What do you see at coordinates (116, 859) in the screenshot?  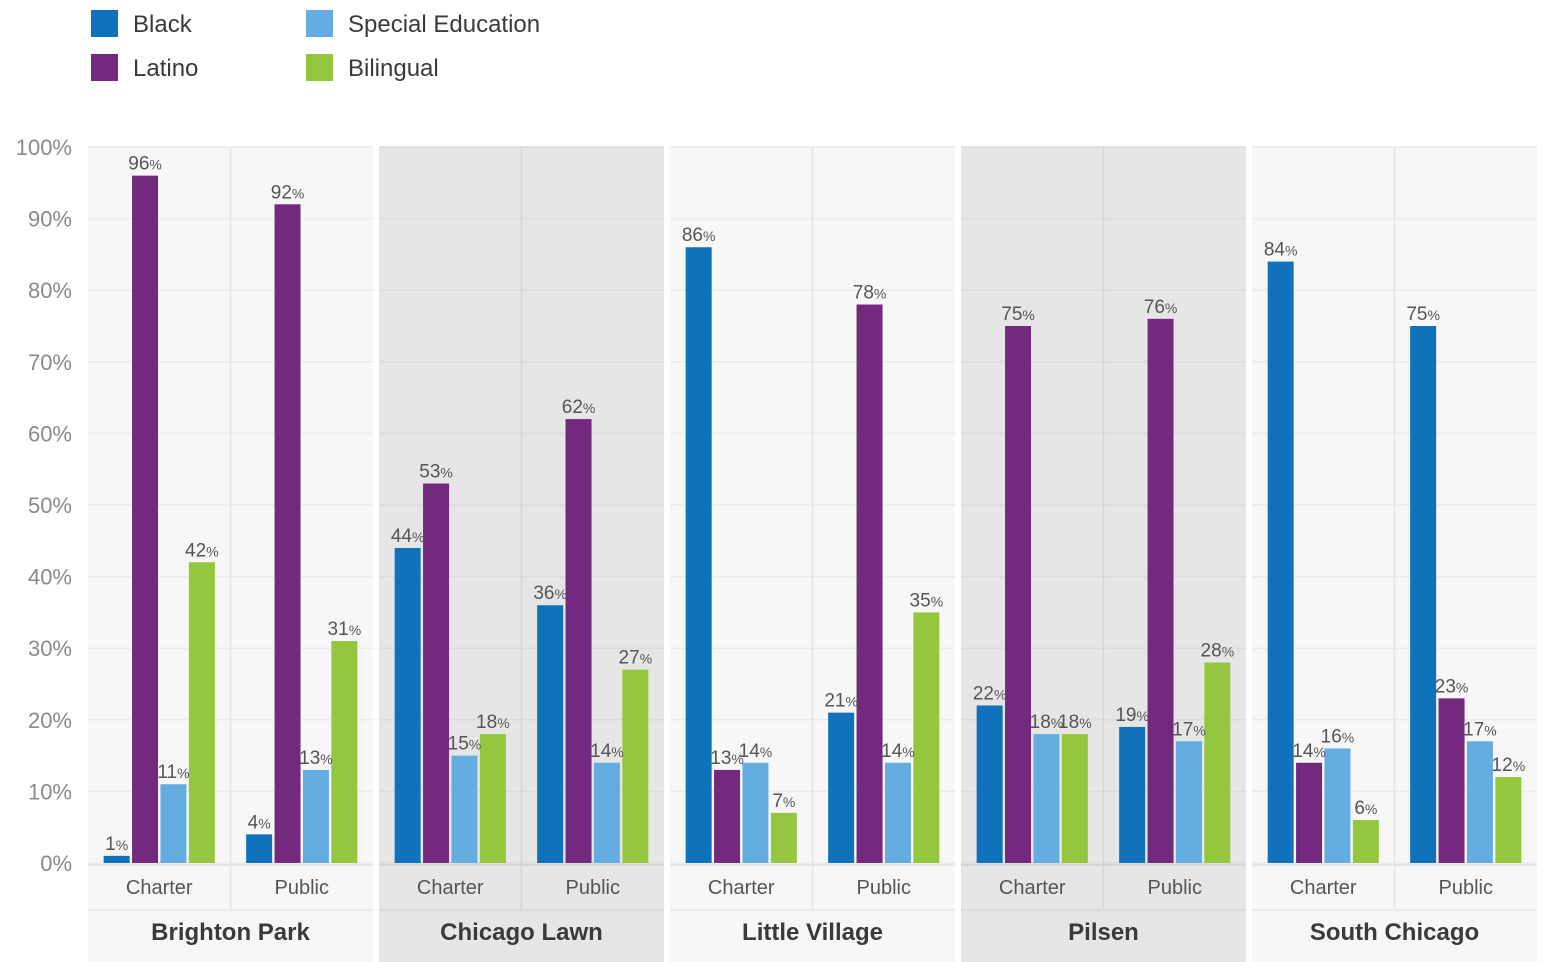 I see `bar-brighton-park-charter-black` at bounding box center [116, 859].